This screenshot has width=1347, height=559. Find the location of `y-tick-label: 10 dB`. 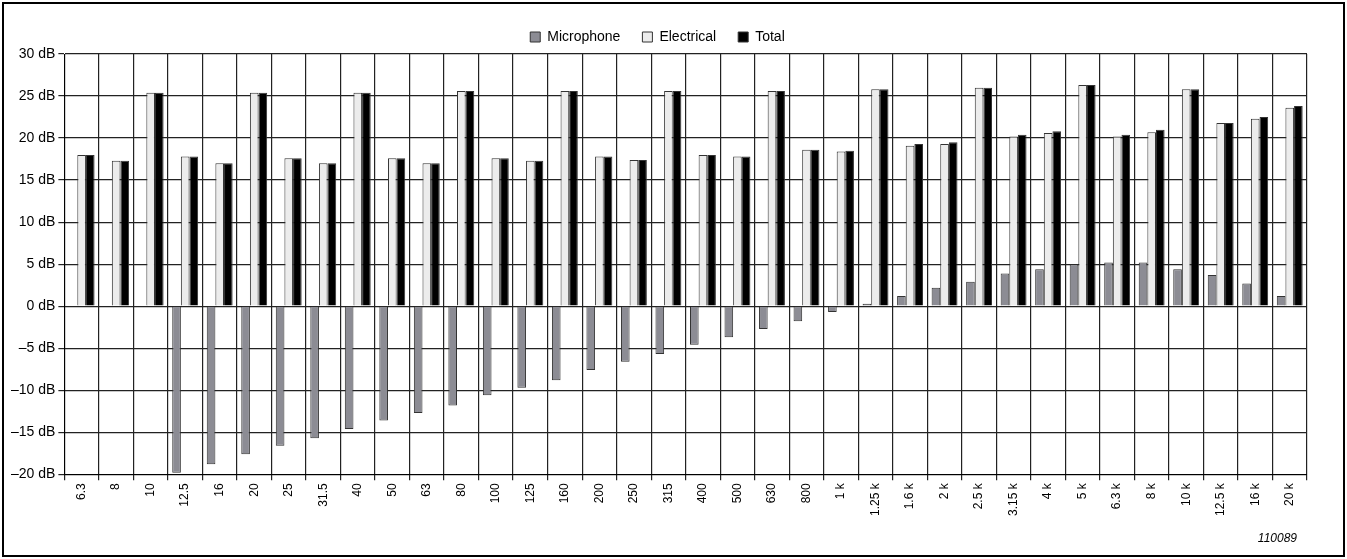

y-tick-label: 10 dB is located at coordinates (37, 220).